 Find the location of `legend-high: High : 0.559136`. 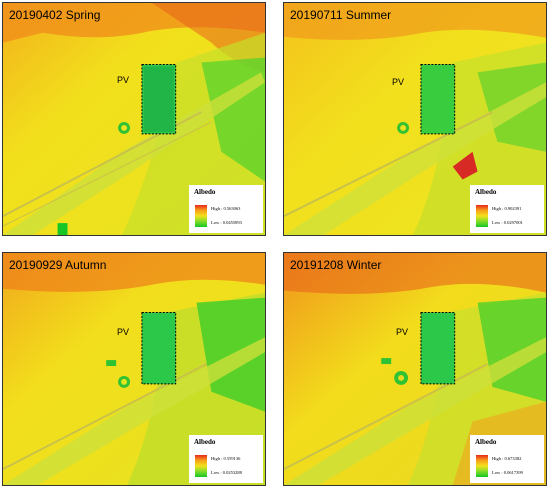

legend-high: High : 0.559136 is located at coordinates (226, 458).